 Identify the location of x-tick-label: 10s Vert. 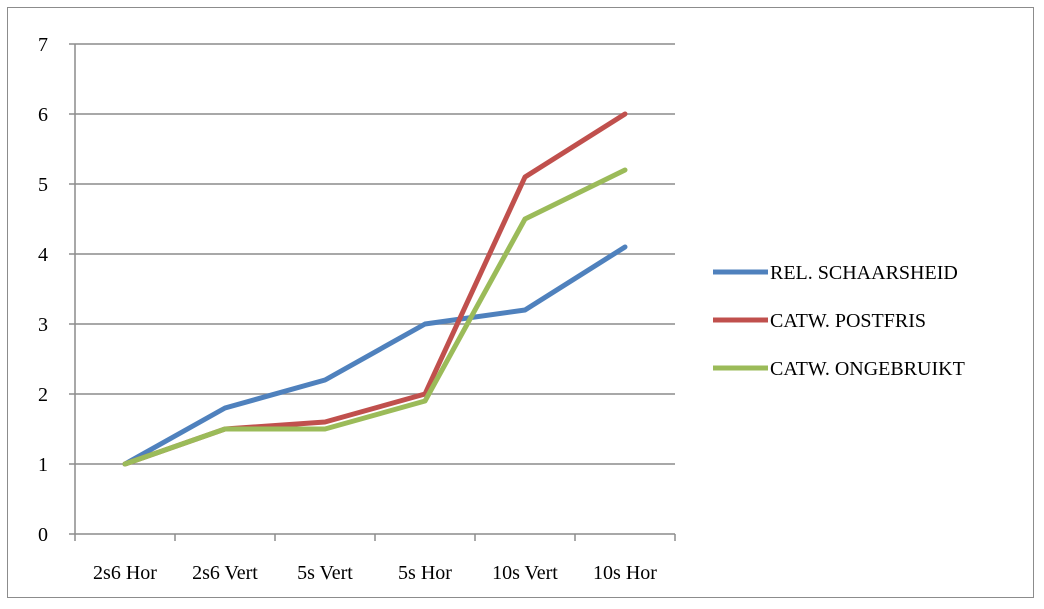
(525, 573).